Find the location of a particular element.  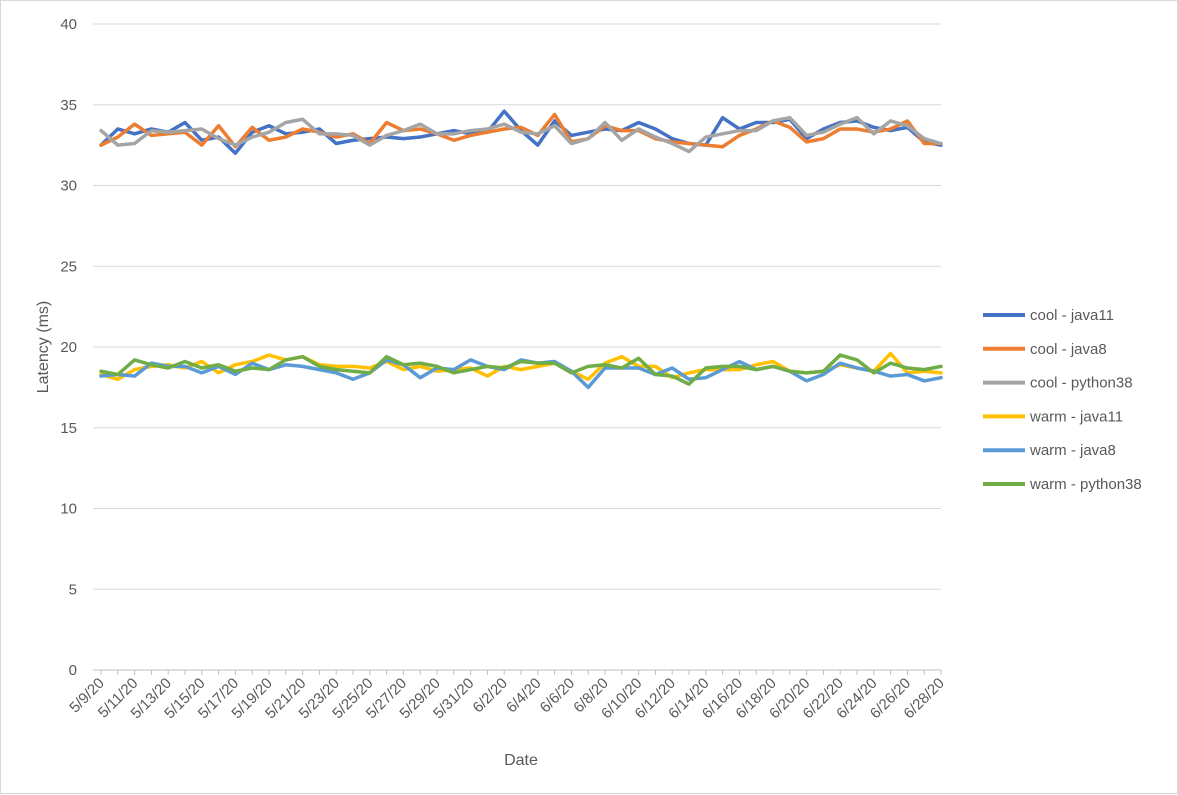

legend-label: warm - python38 is located at coordinates (1085, 484).